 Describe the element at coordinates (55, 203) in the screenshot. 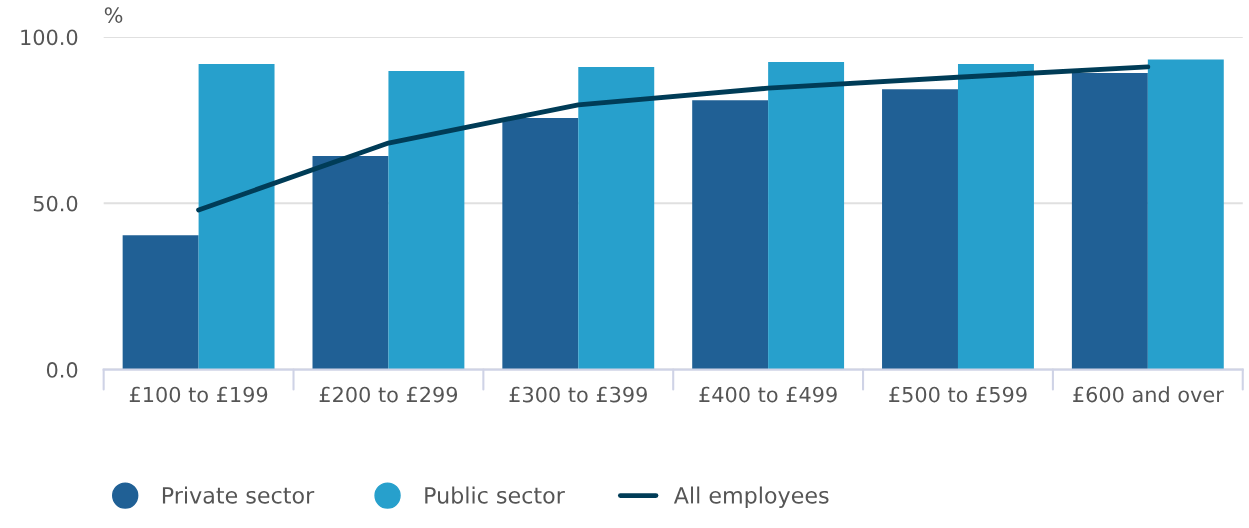

I see `y-tick-label: 50.0` at that location.